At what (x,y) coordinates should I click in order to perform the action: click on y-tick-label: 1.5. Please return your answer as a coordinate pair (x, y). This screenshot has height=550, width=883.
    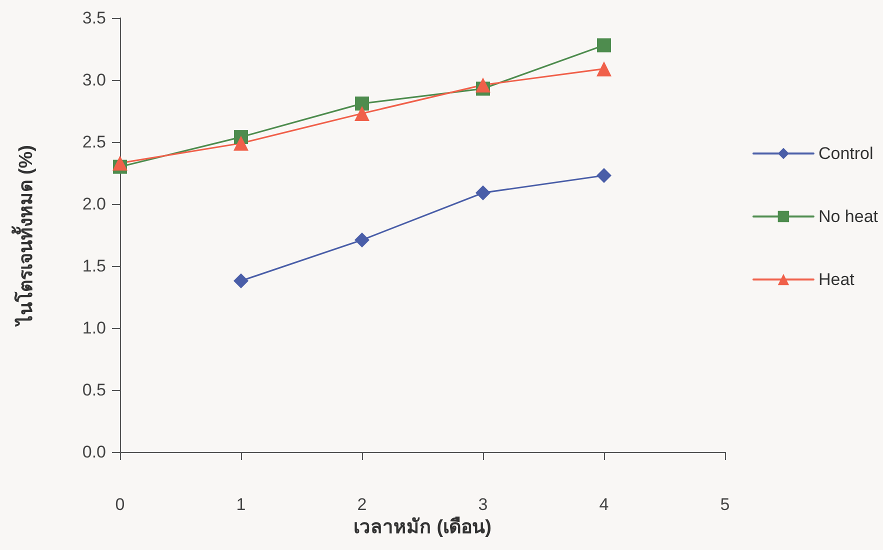
    Looking at the image, I should click on (94, 266).